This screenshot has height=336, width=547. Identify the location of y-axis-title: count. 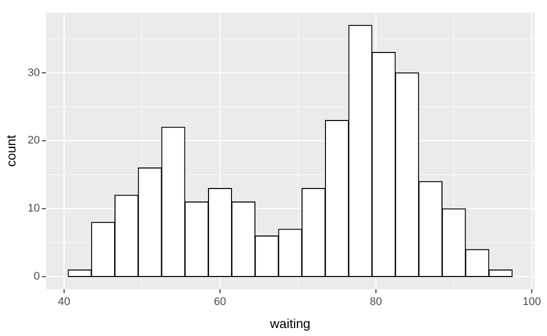
(10, 150).